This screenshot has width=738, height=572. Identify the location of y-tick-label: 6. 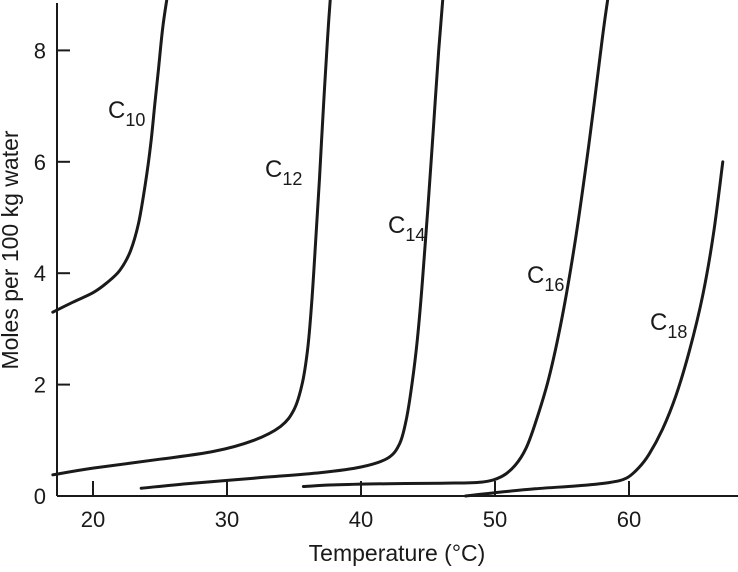
(40, 162).